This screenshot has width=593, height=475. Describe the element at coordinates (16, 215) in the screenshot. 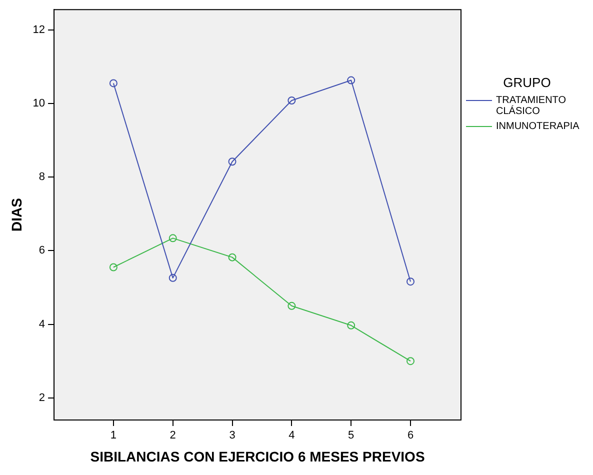

I see `y-axis-title: DIAS` at that location.